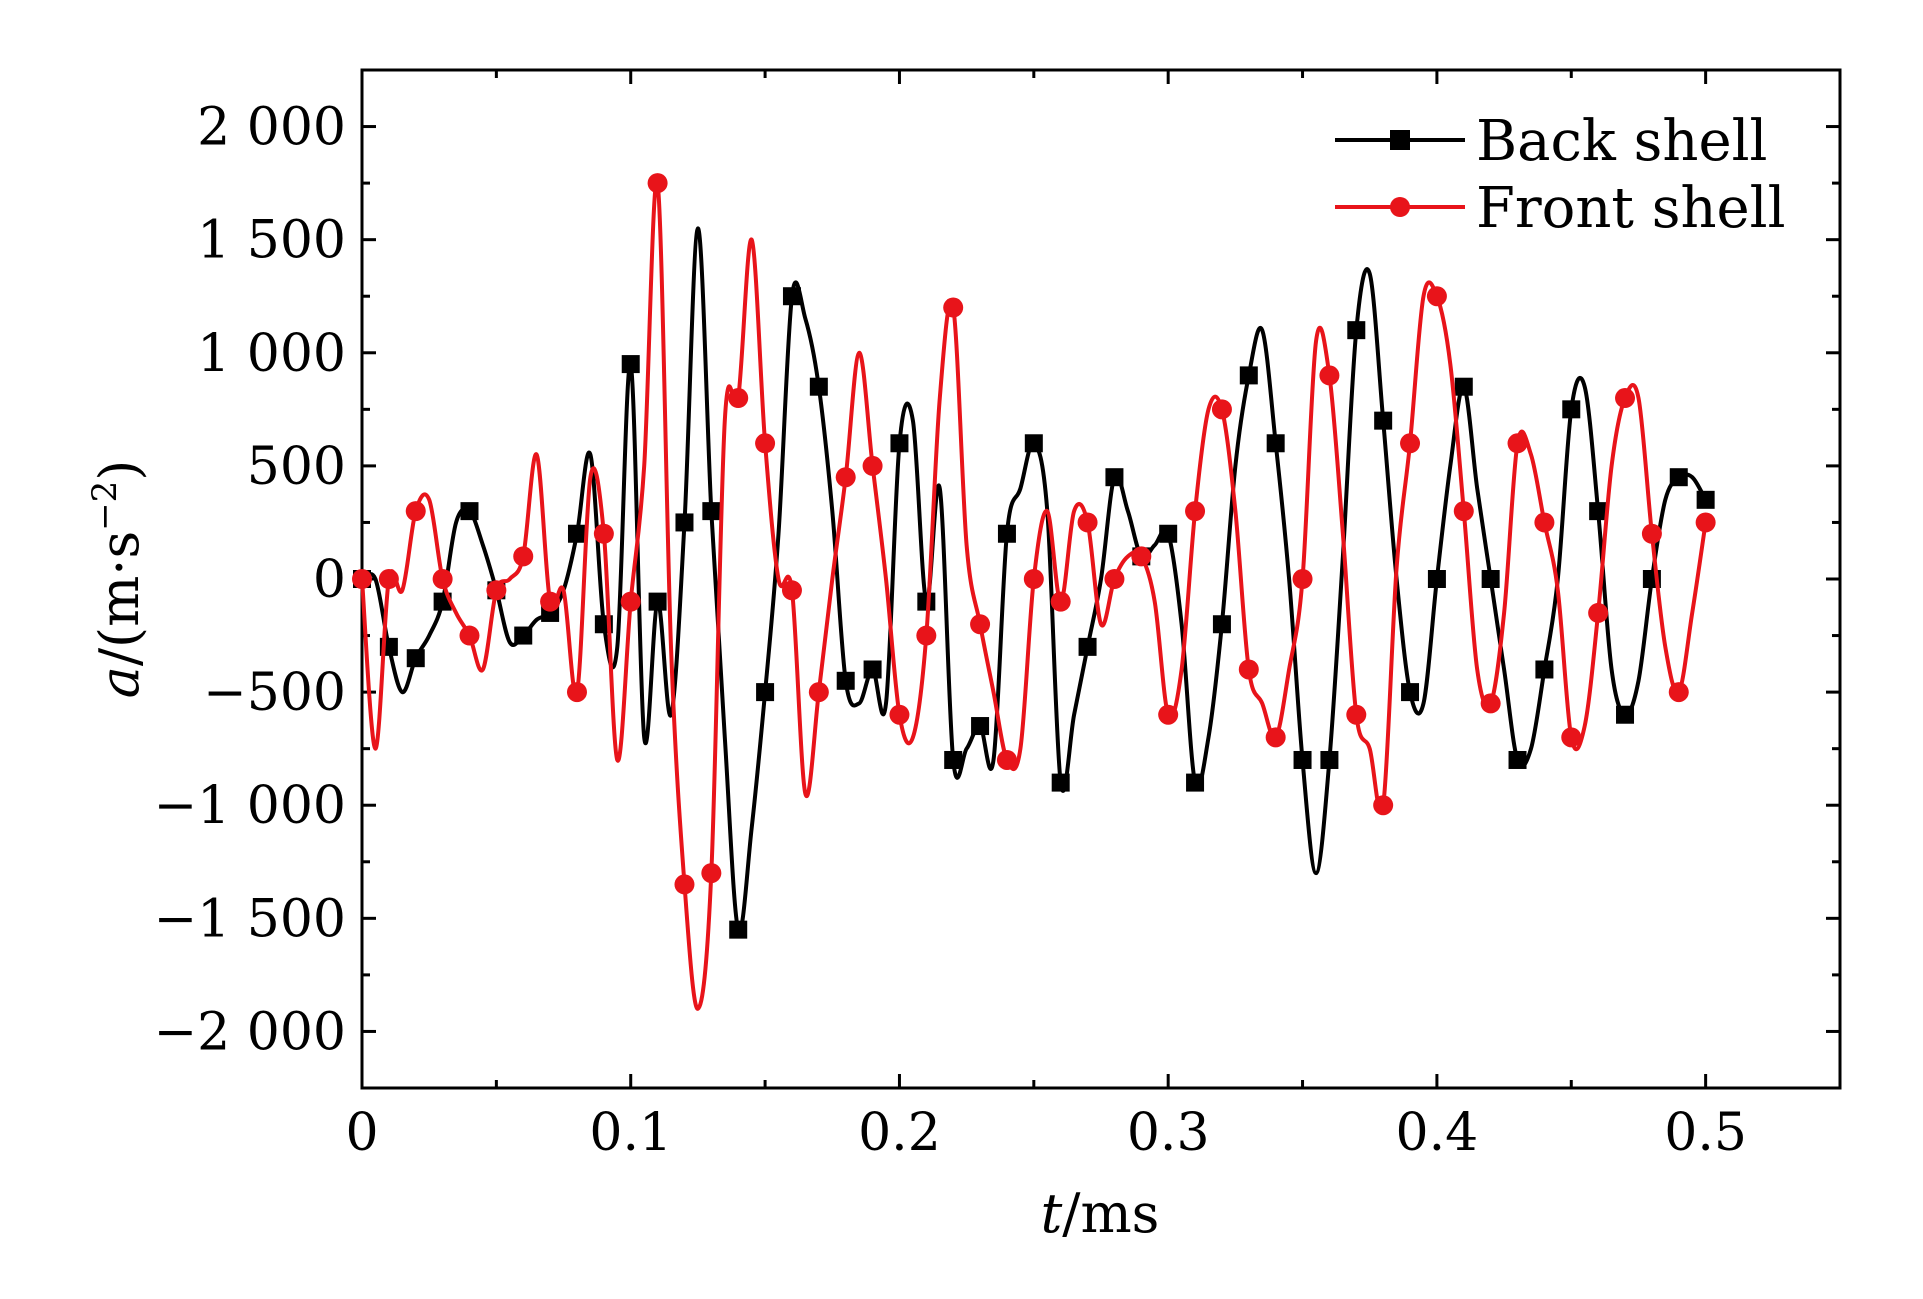 Image resolution: width=1923 pixels, height=1299 pixels. I want to click on legend-marker-circle, so click(1400, 207).